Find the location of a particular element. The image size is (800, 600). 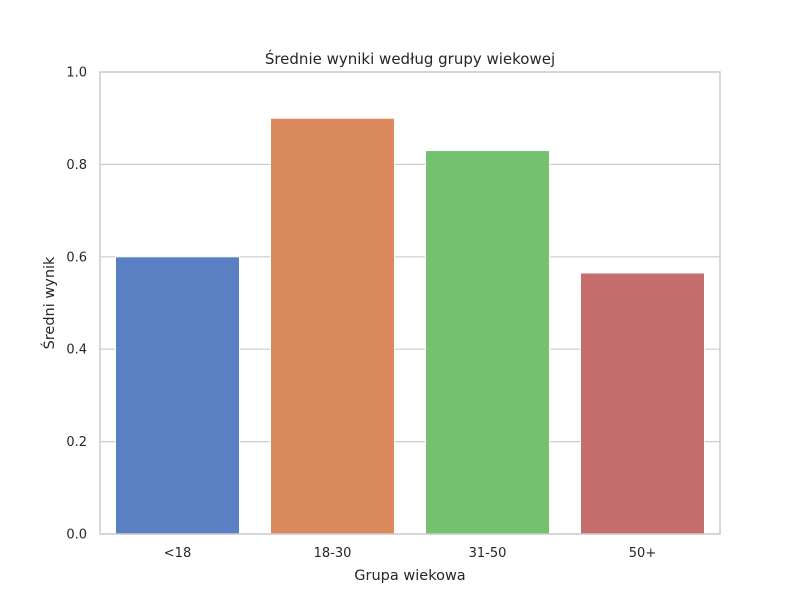

y-tick-label: 0.2 is located at coordinates (76, 442).